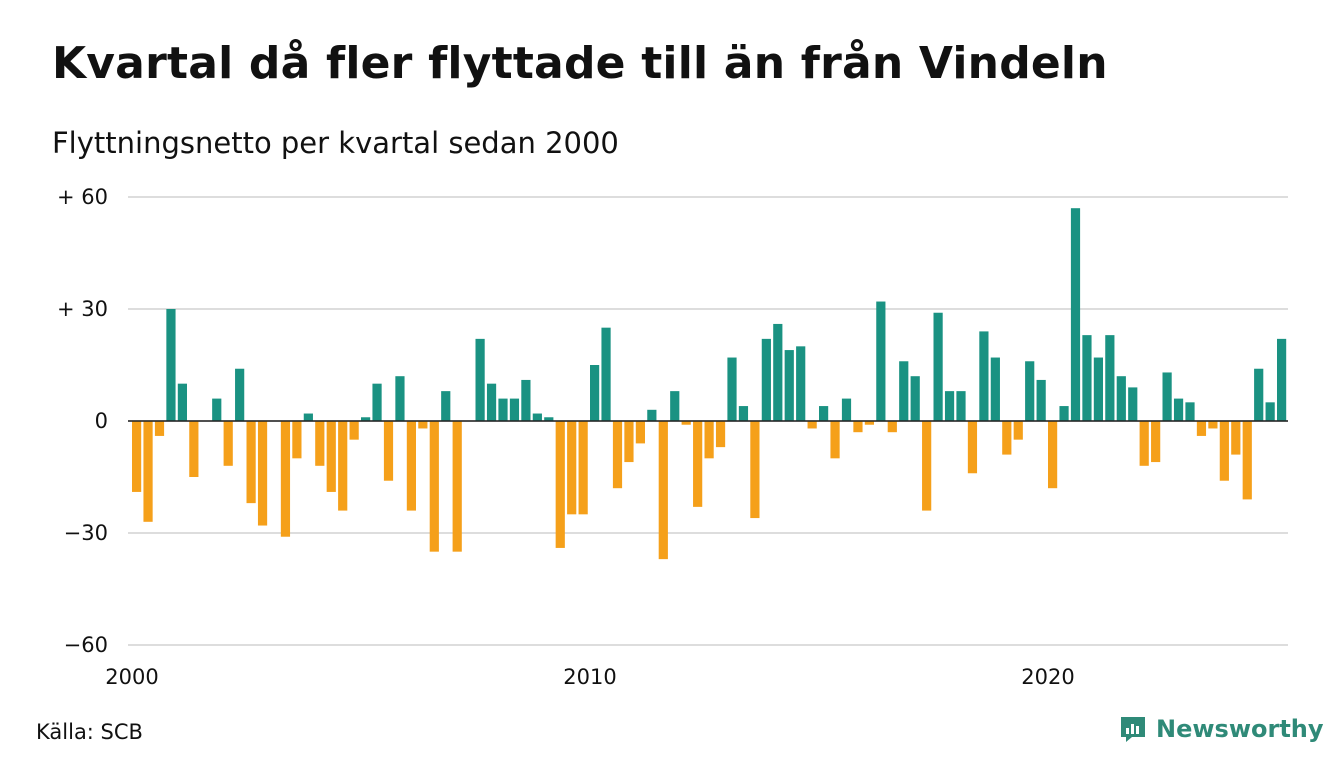 Image resolution: width=1340 pixels, height=780 pixels. Describe the element at coordinates (335, 143) in the screenshot. I see `chart-subtitle: Flyttningsnetto per kvartal sedan 2000` at that location.